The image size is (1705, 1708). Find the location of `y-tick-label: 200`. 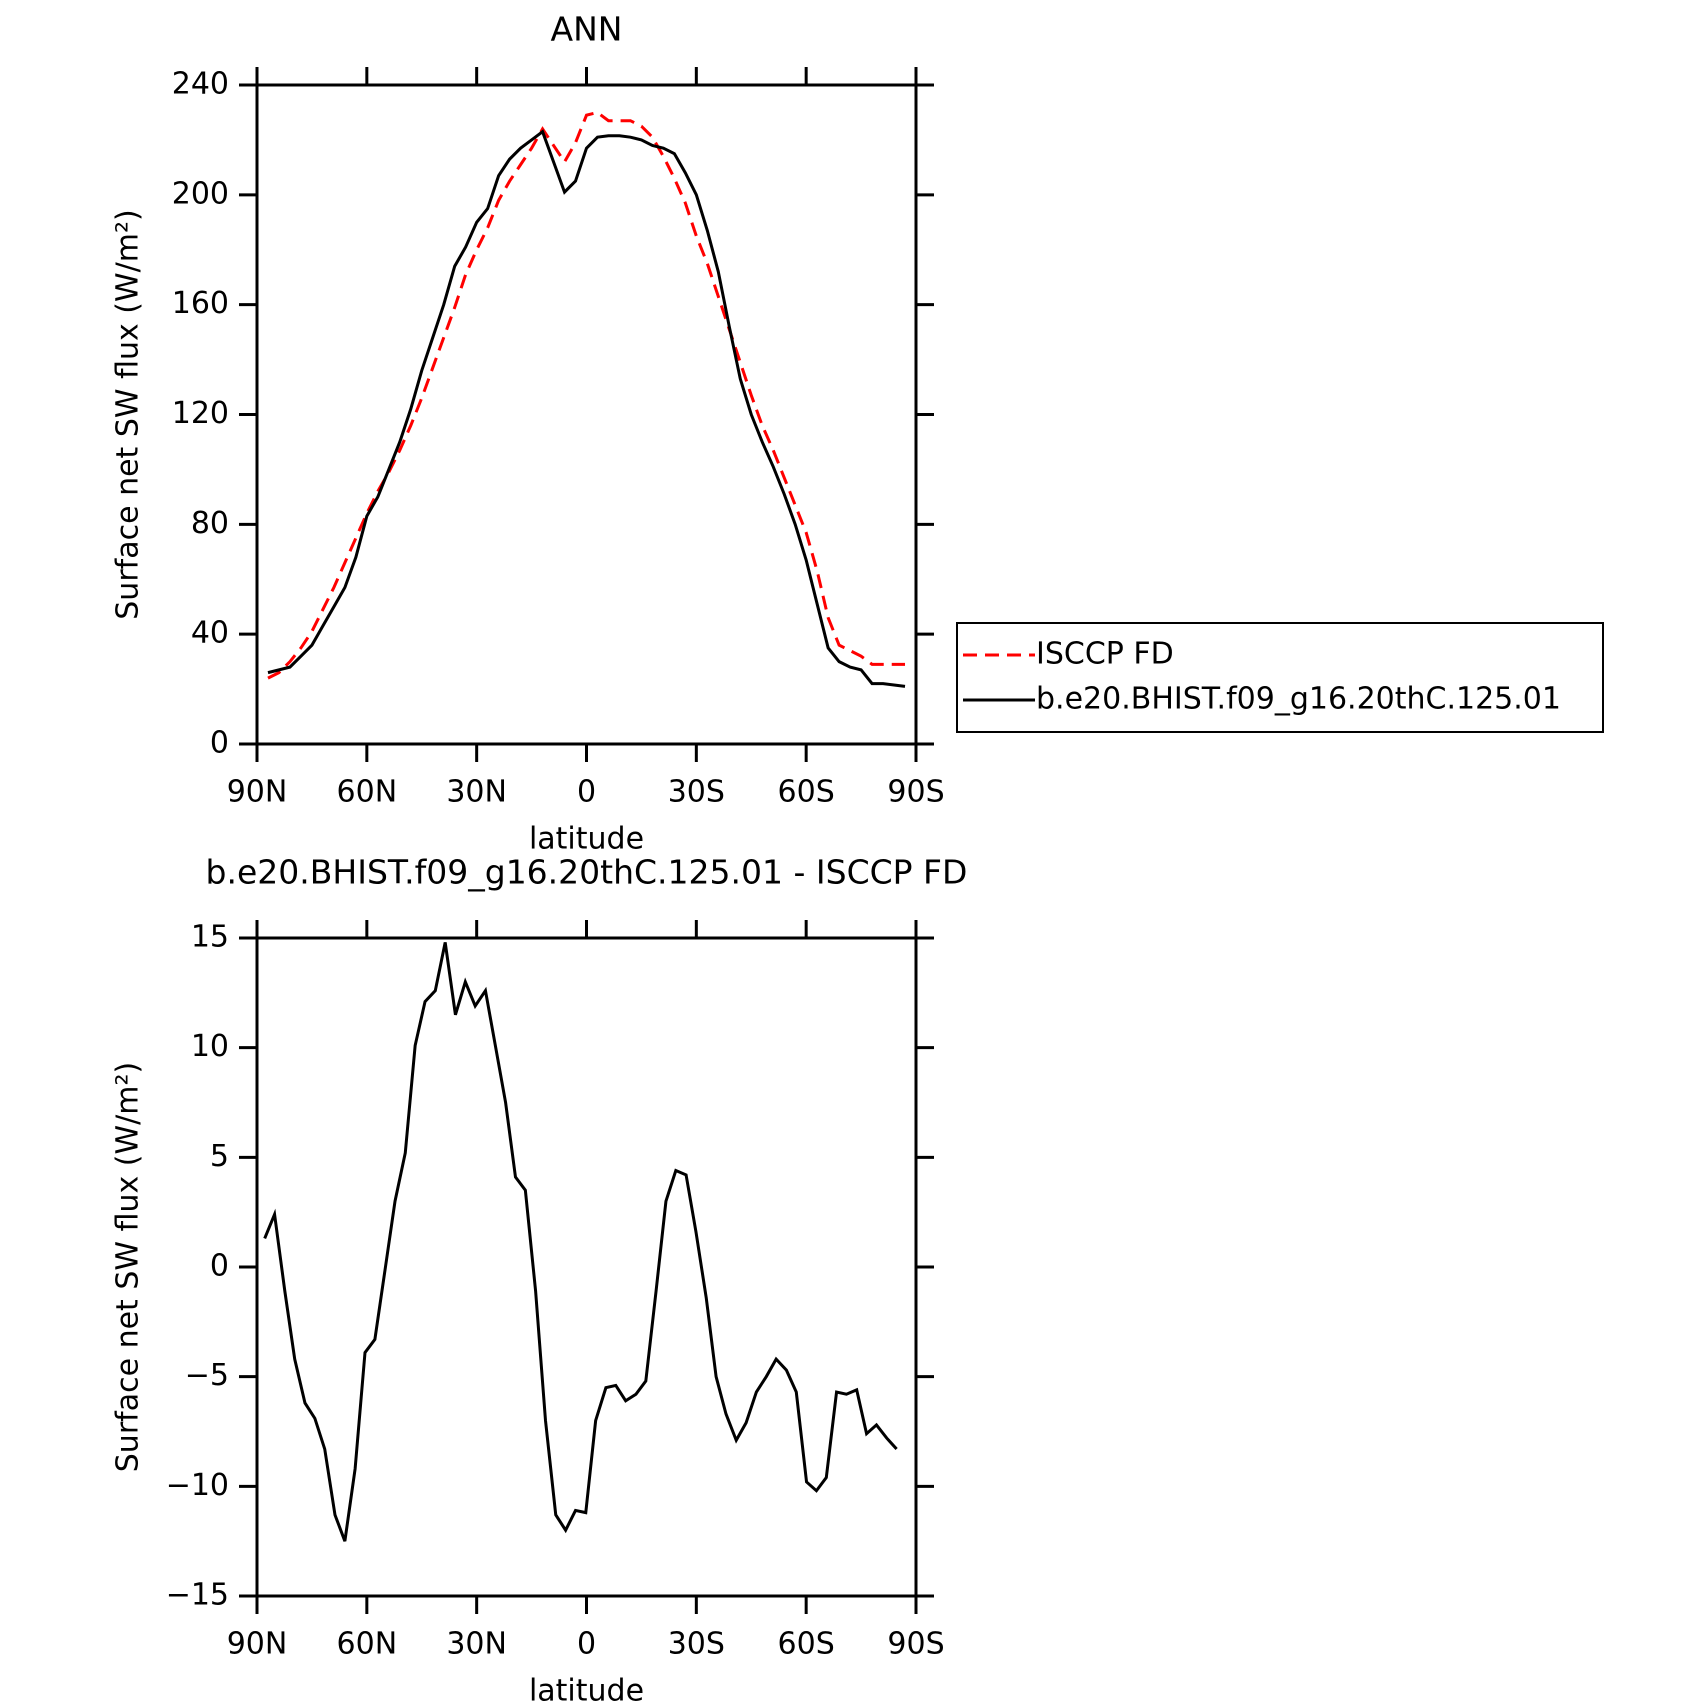

y-tick-label: 200 is located at coordinates (200, 193).